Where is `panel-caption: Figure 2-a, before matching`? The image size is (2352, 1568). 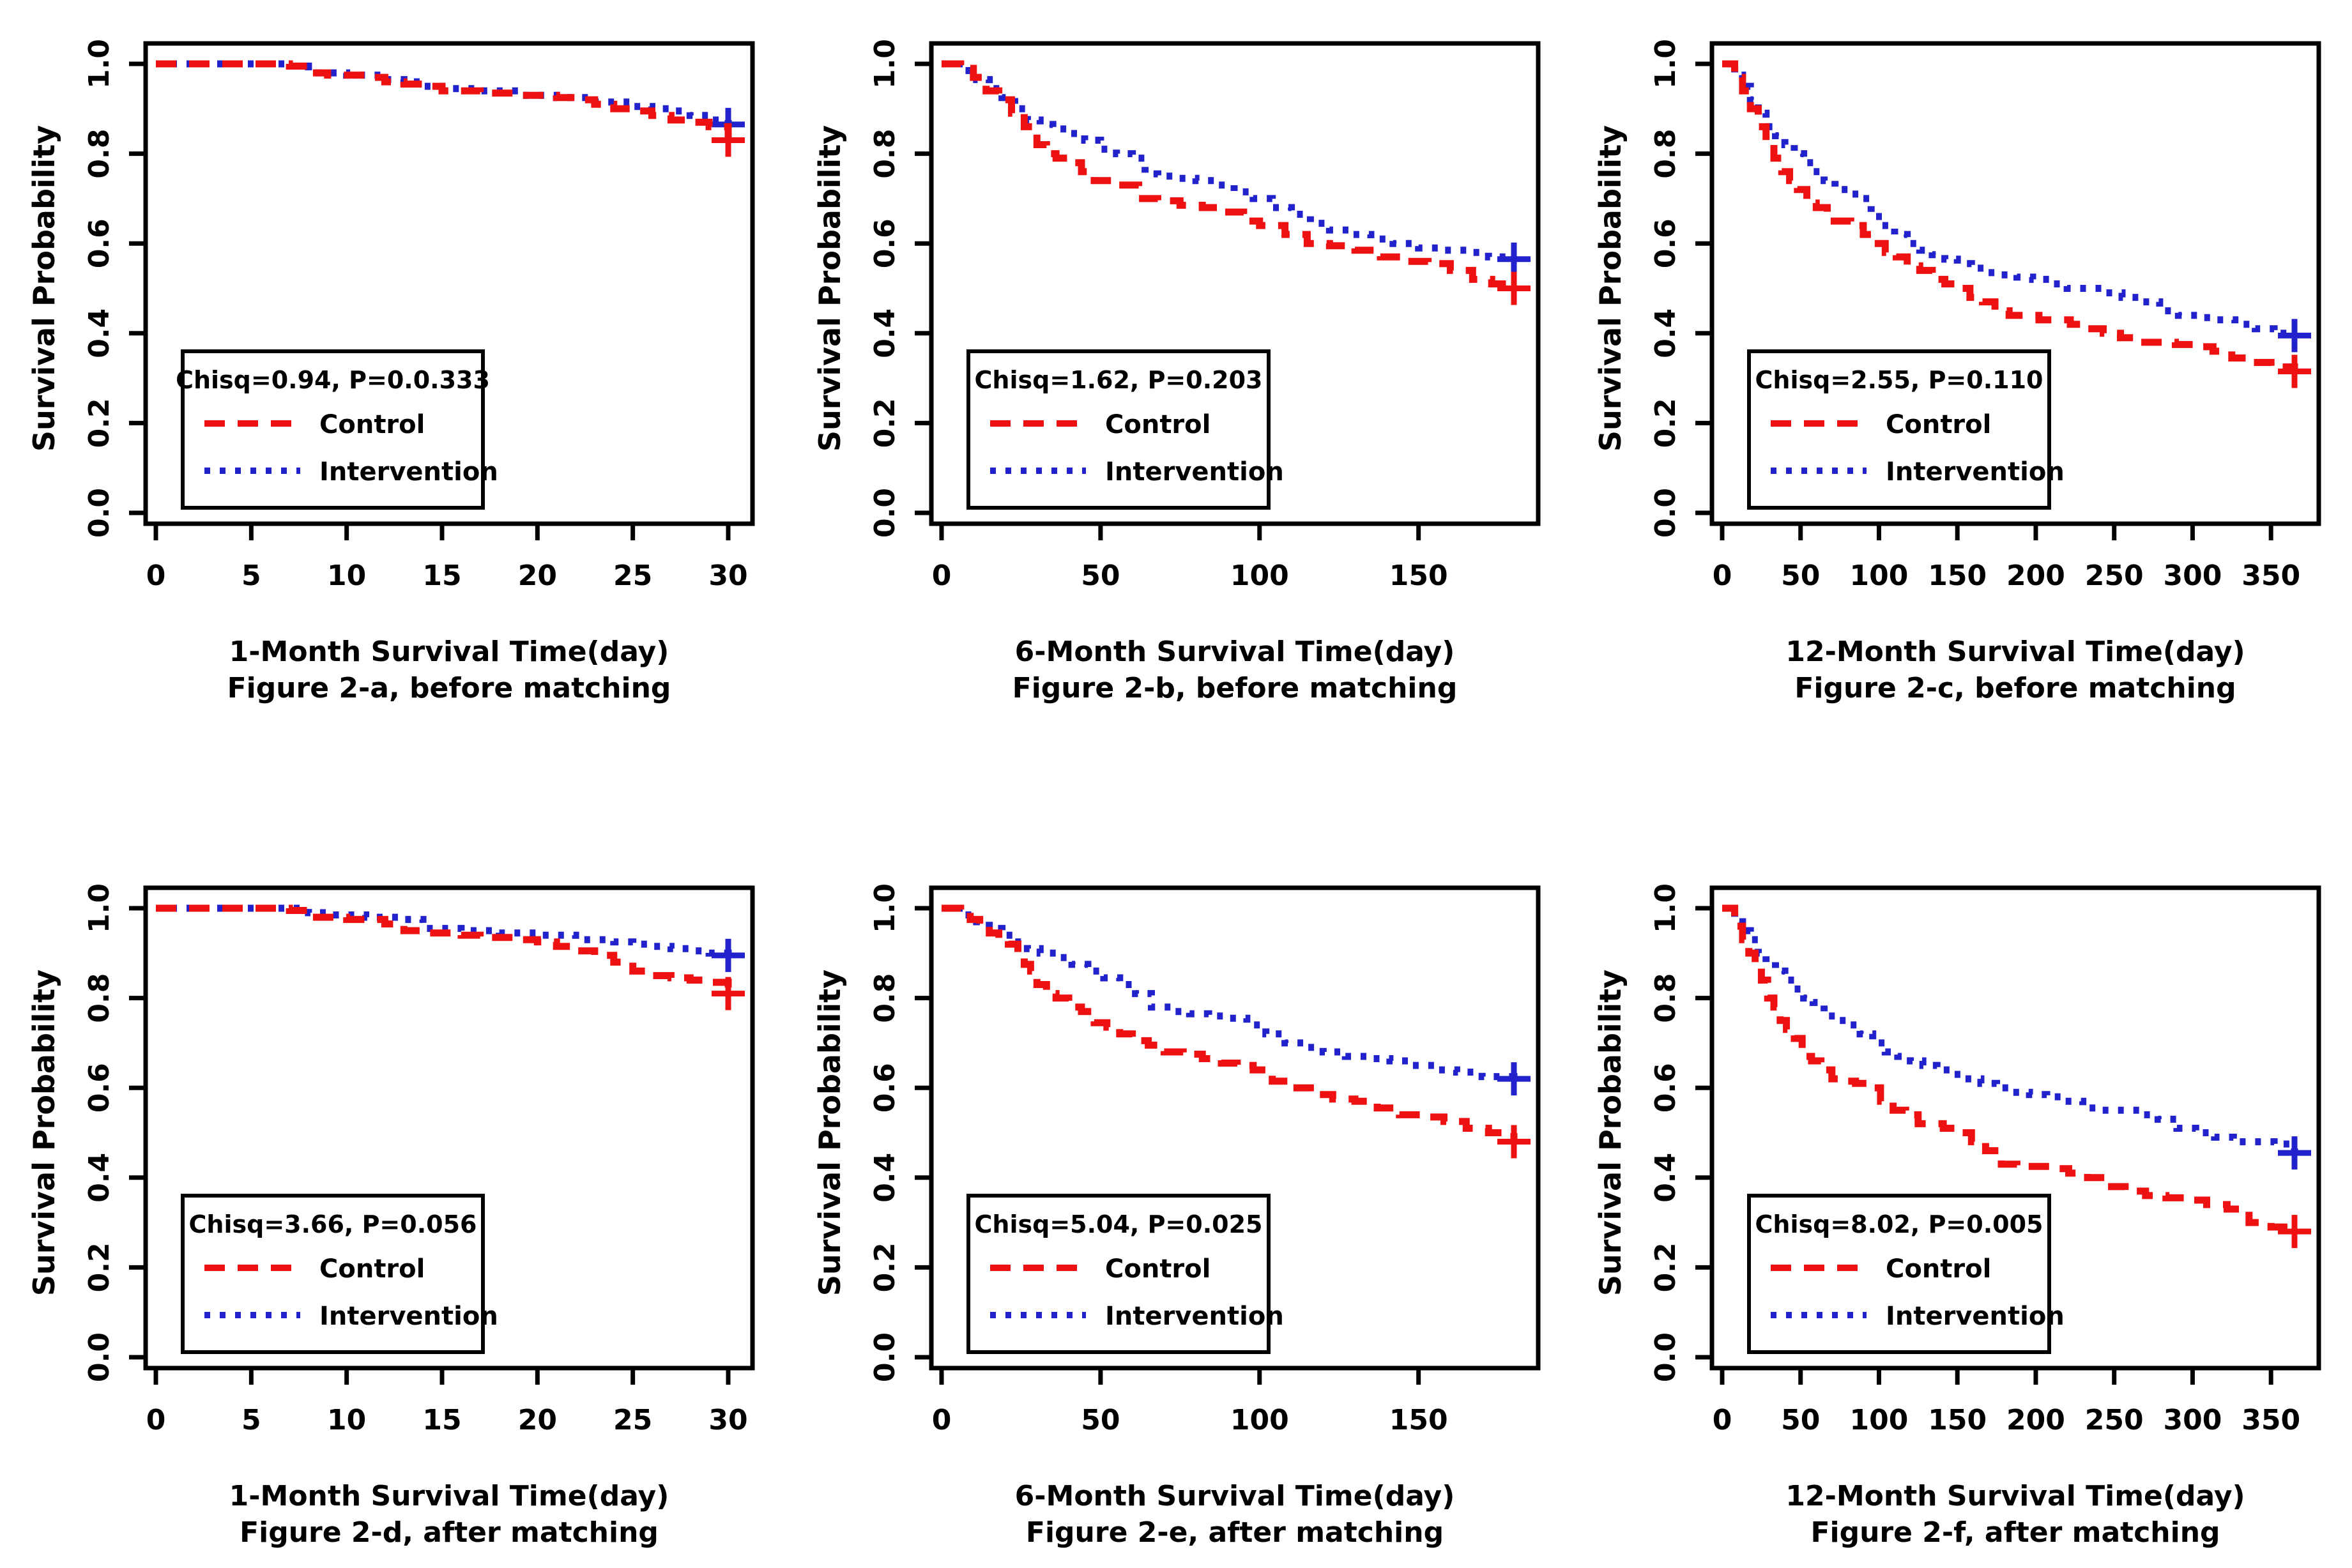 panel-caption: Figure 2-a, before matching is located at coordinates (449, 688).